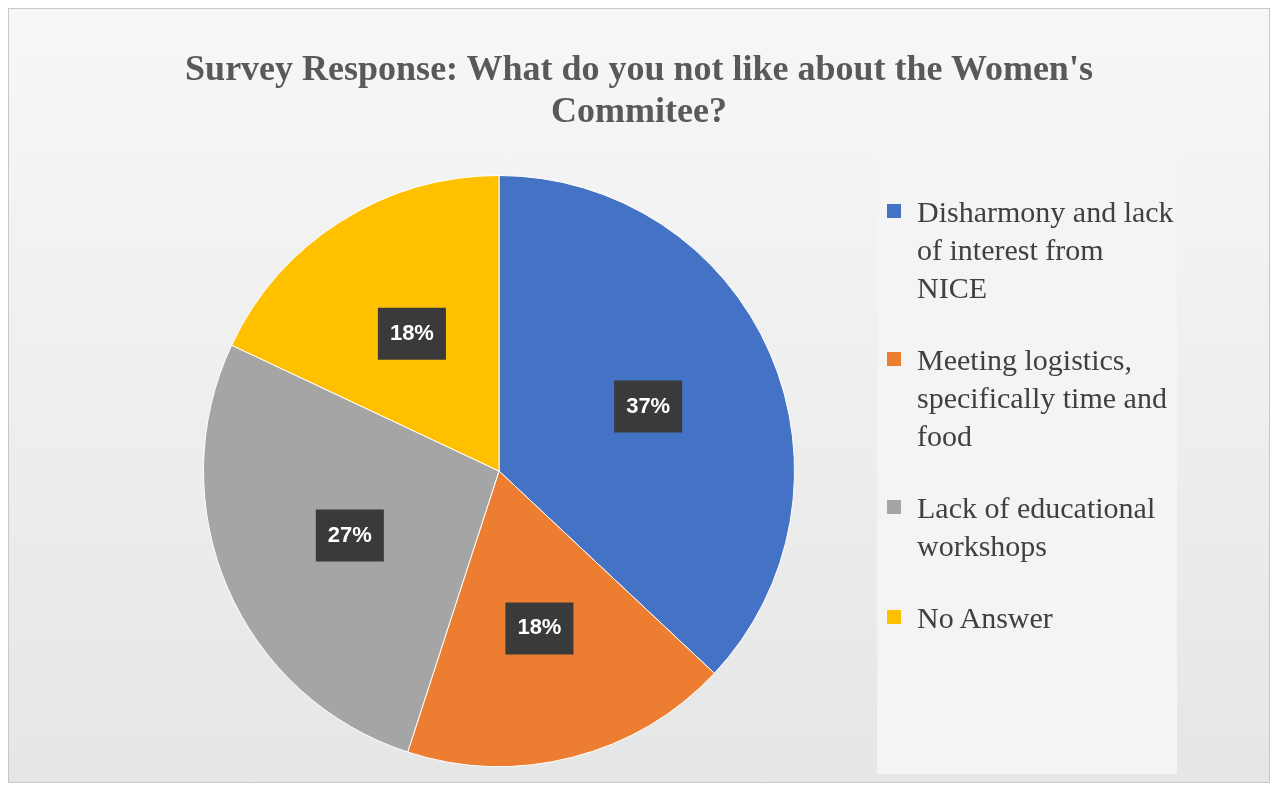 The image size is (1280, 793). What do you see at coordinates (1046, 250) in the screenshot?
I see `legend-label: Disharmony and lack of interest from NICE` at bounding box center [1046, 250].